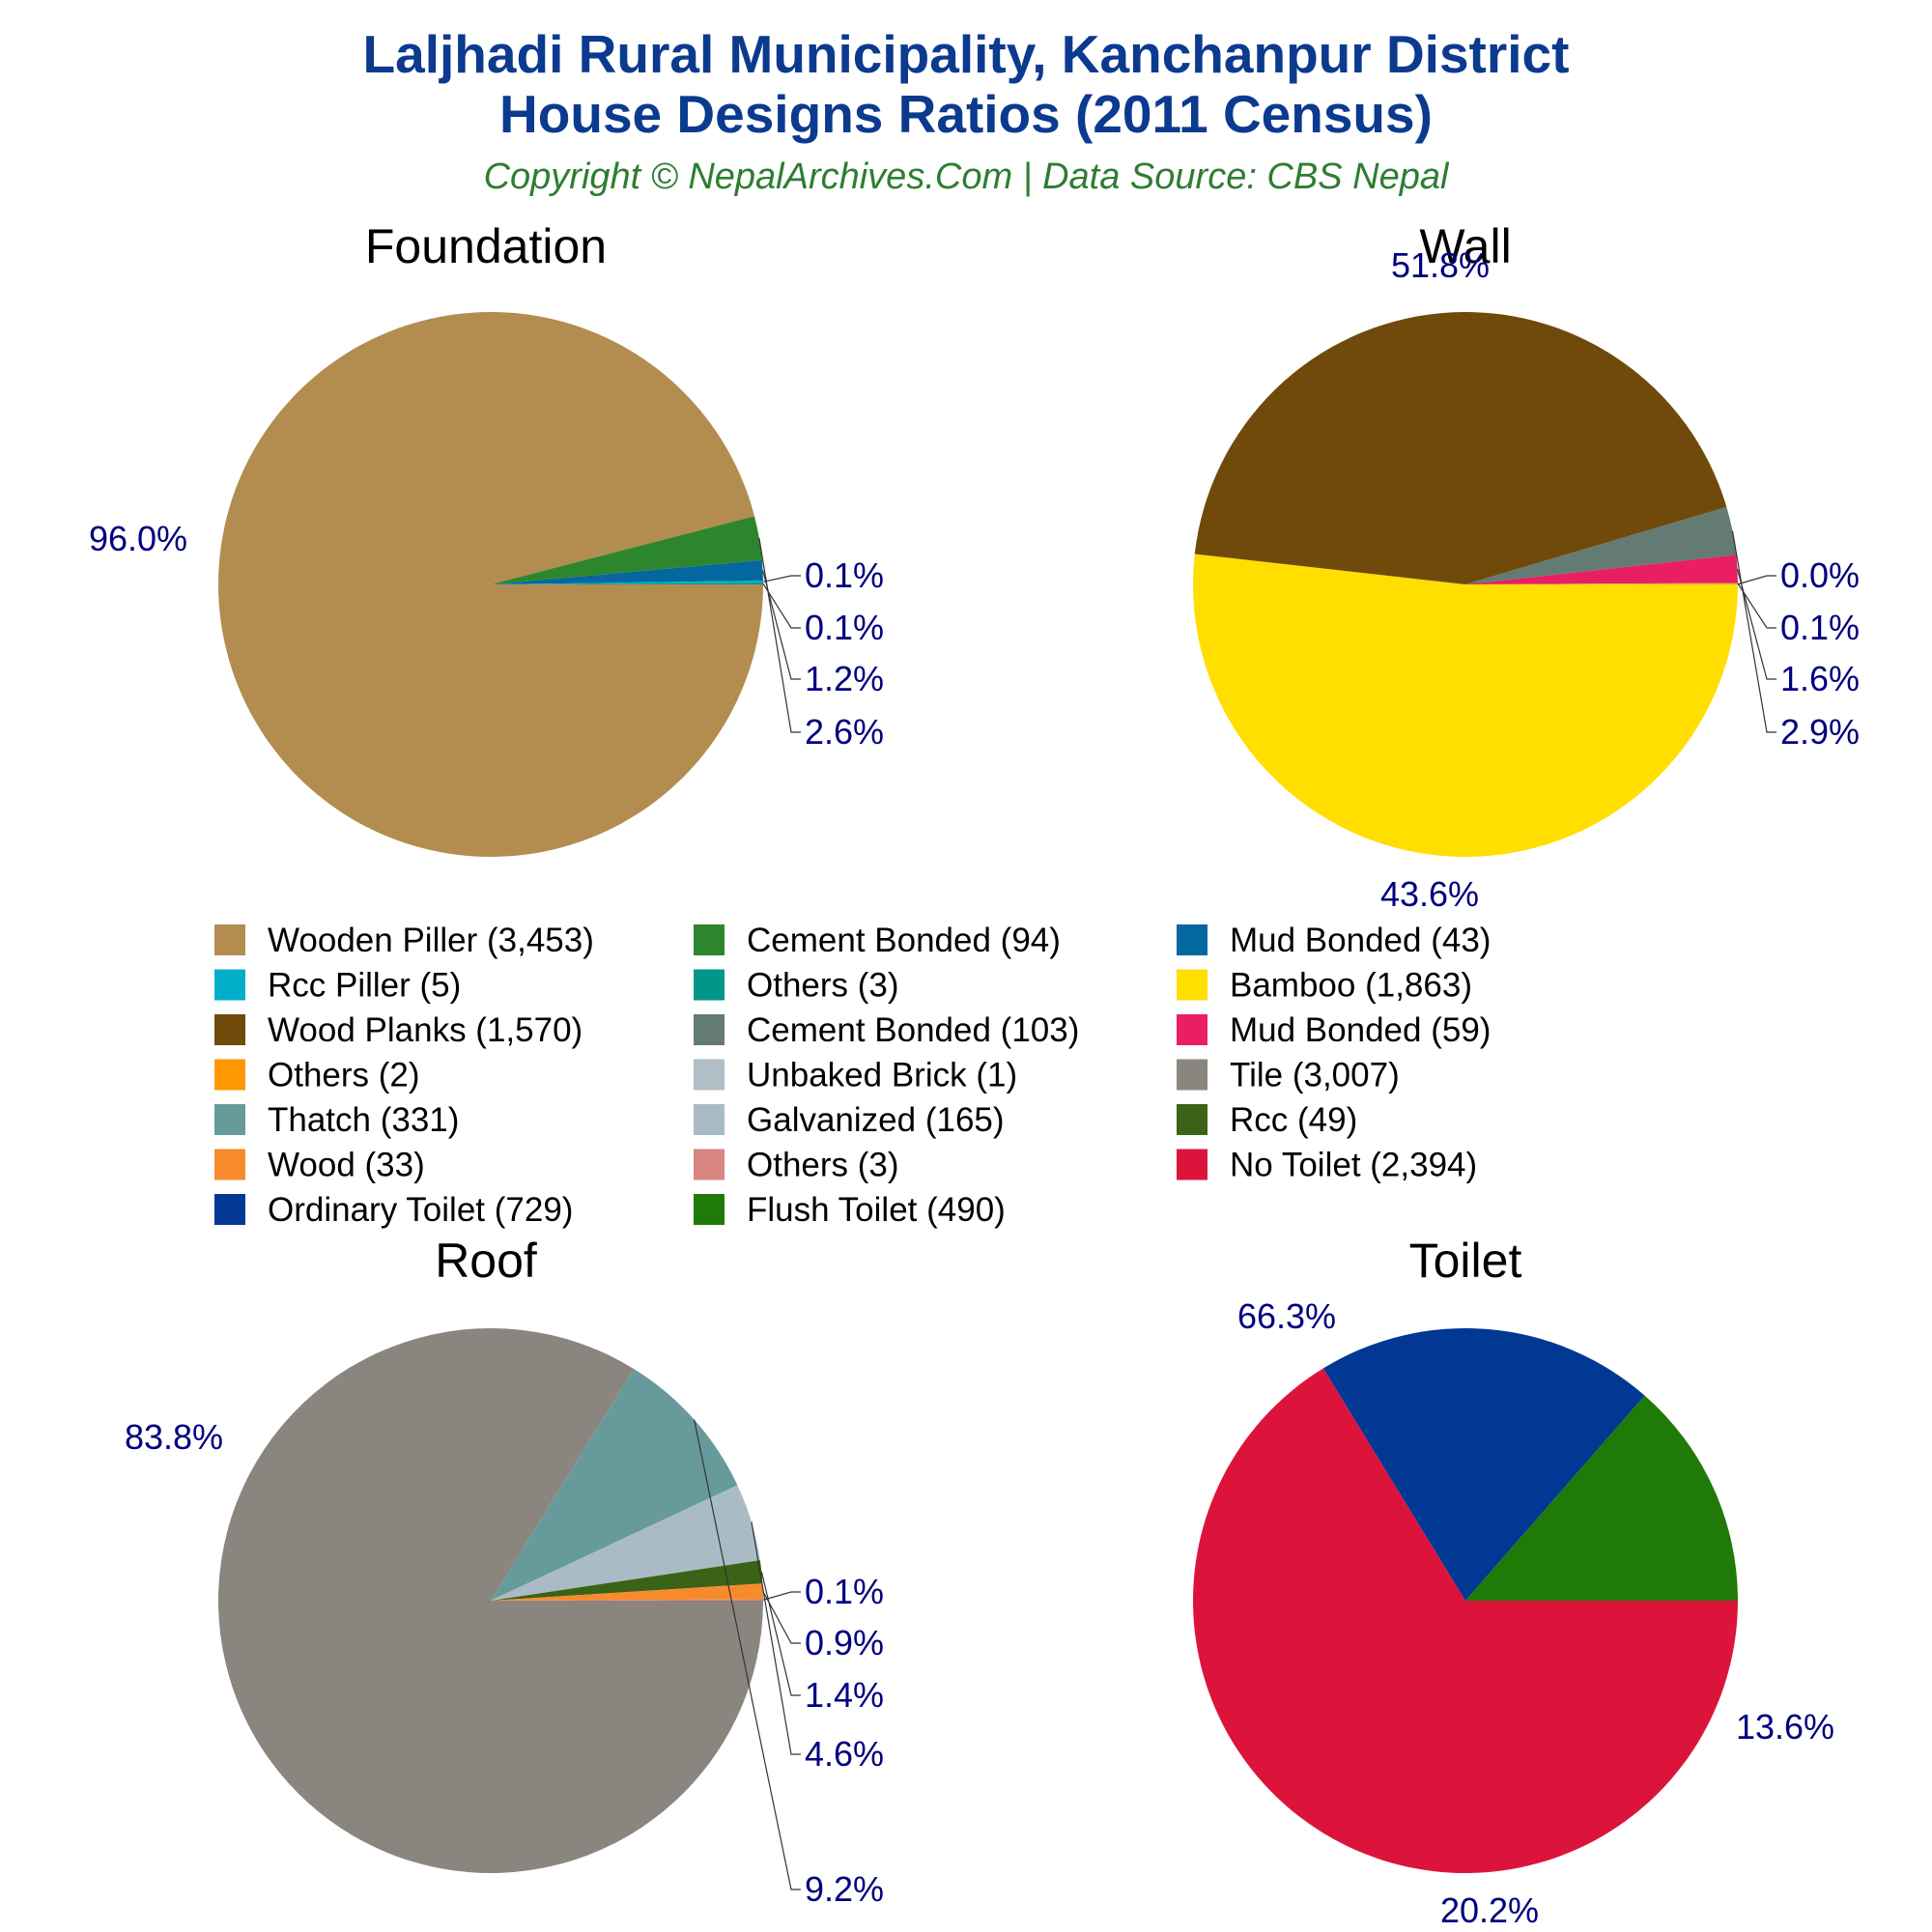  What do you see at coordinates (1601, 1498) in the screenshot?
I see `pie-slice-flush-toilet` at bounding box center [1601, 1498].